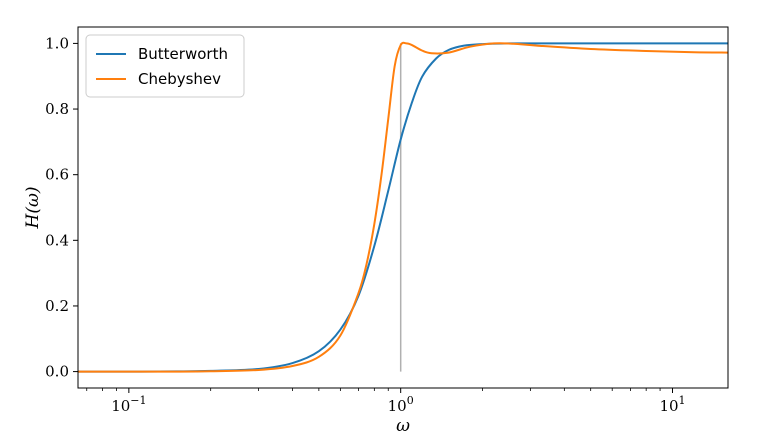  What do you see at coordinates (57, 175) in the screenshot?
I see `y-tick-label: 0.6` at bounding box center [57, 175].